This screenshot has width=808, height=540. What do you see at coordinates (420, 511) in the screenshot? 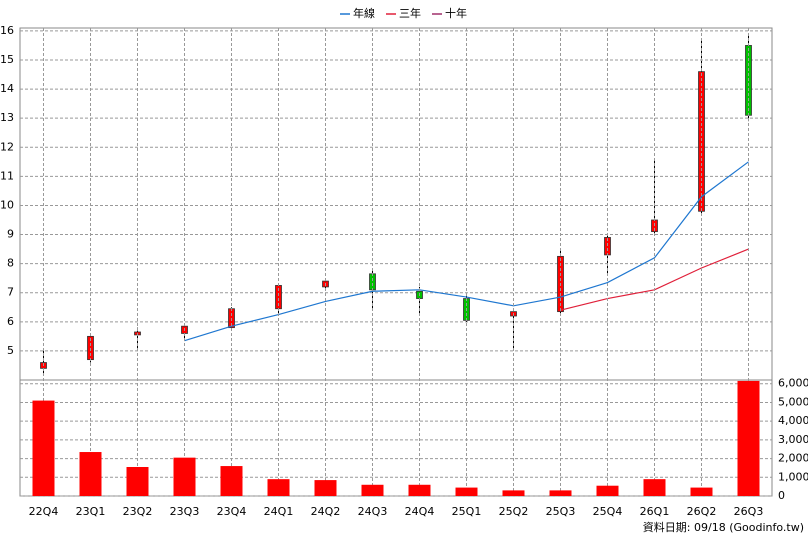
I see `x-tick-label: 24Q4` at bounding box center [420, 511].